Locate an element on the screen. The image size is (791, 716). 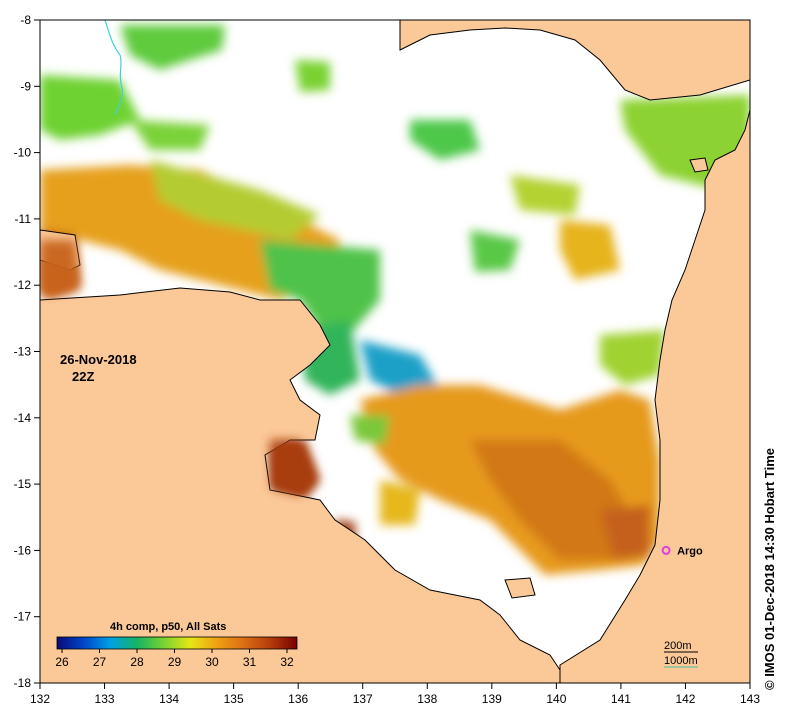
y-tick-label: -15 is located at coordinates (23, 484).